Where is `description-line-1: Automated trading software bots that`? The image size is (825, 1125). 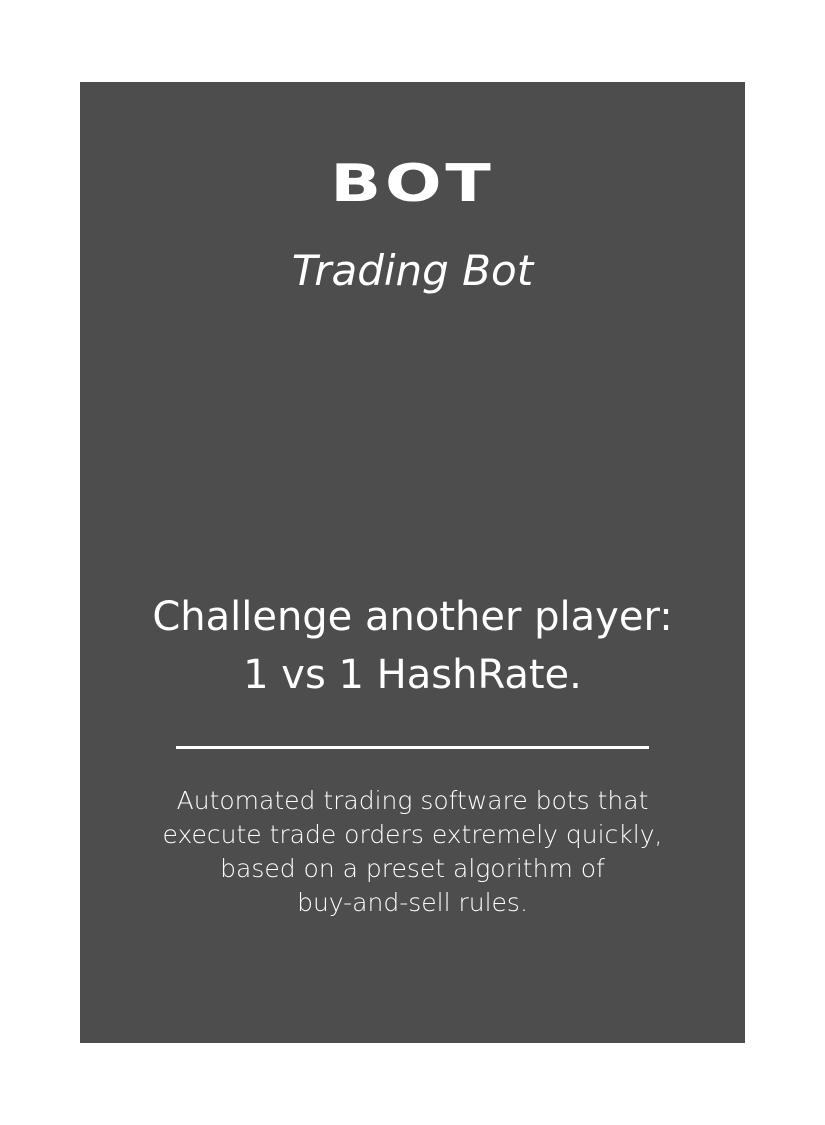
description-line-1: Automated trading software bots that is located at coordinates (412, 800).